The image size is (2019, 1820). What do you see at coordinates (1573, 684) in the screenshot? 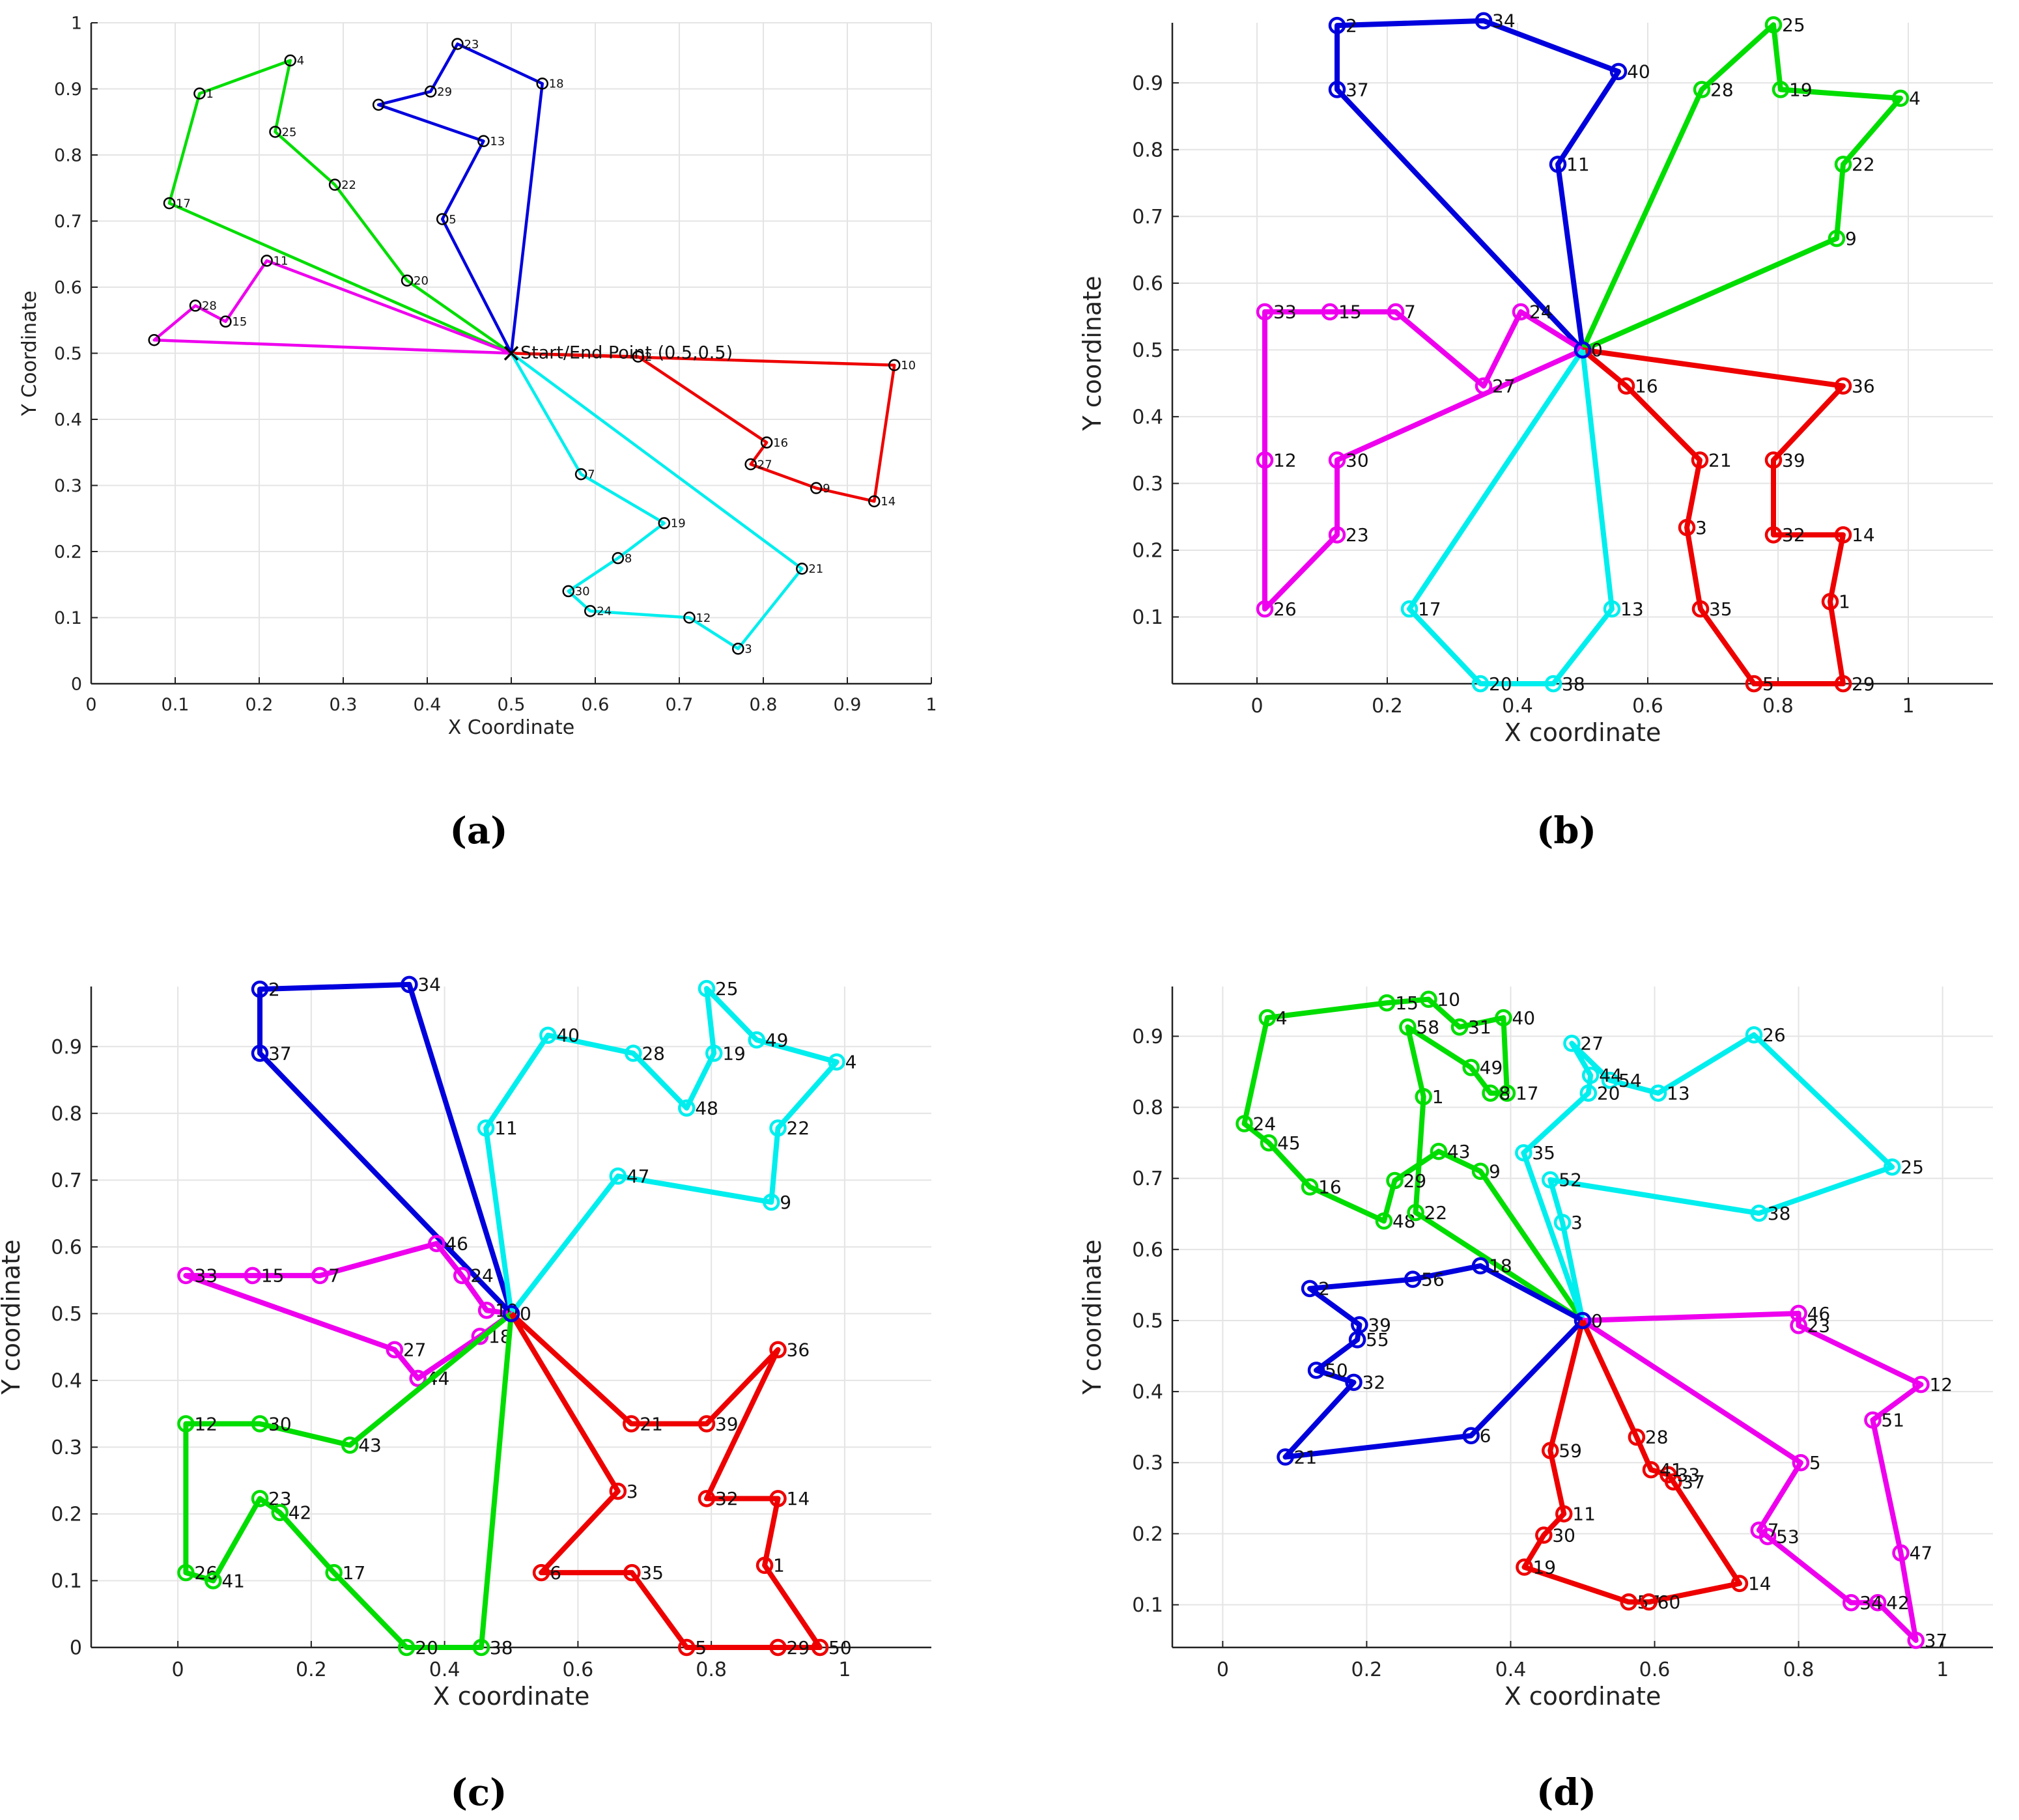
I see `node-label: 38` at bounding box center [1573, 684].